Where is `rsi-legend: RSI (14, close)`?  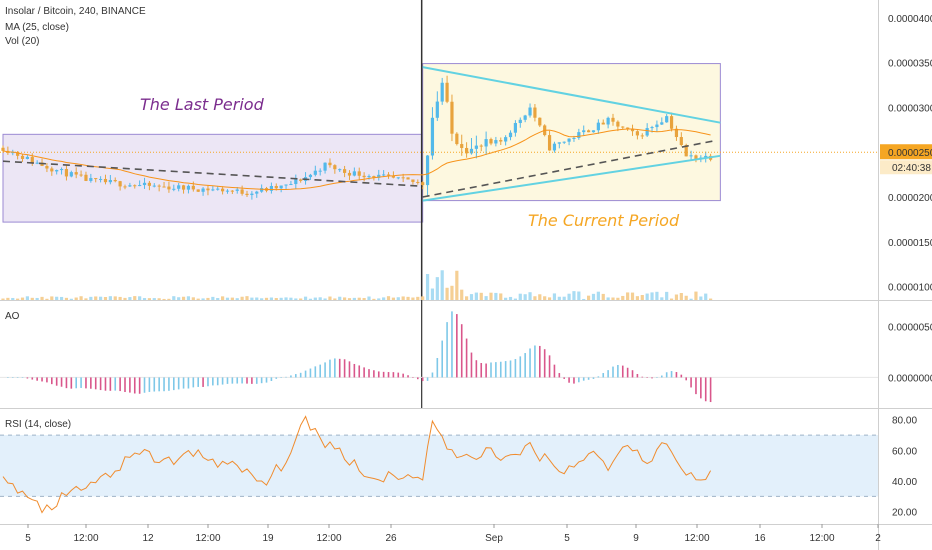
rsi-legend: RSI (14, close) is located at coordinates (38, 424).